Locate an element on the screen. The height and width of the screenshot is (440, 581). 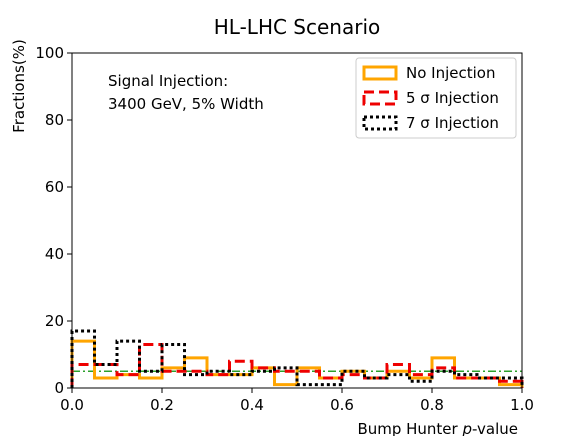
y-tick-label: 80 is located at coordinates (54, 120).